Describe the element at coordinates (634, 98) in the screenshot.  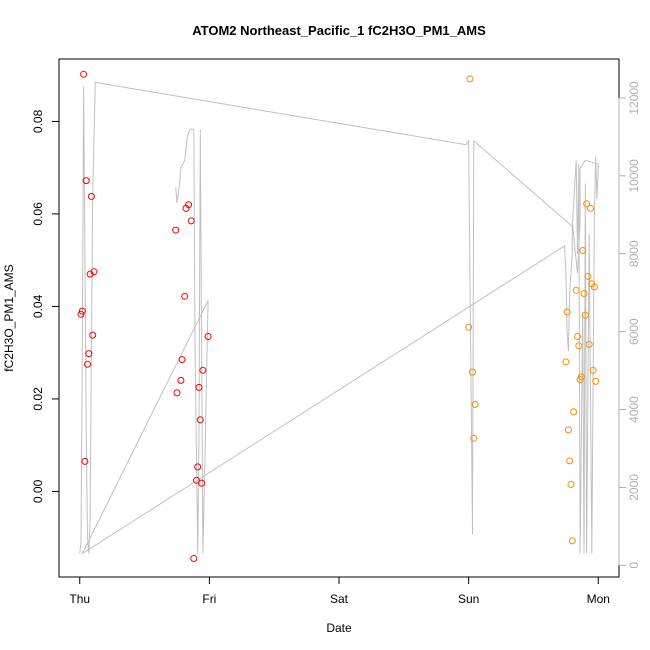
I see `y2-tick-label: 12000` at that location.